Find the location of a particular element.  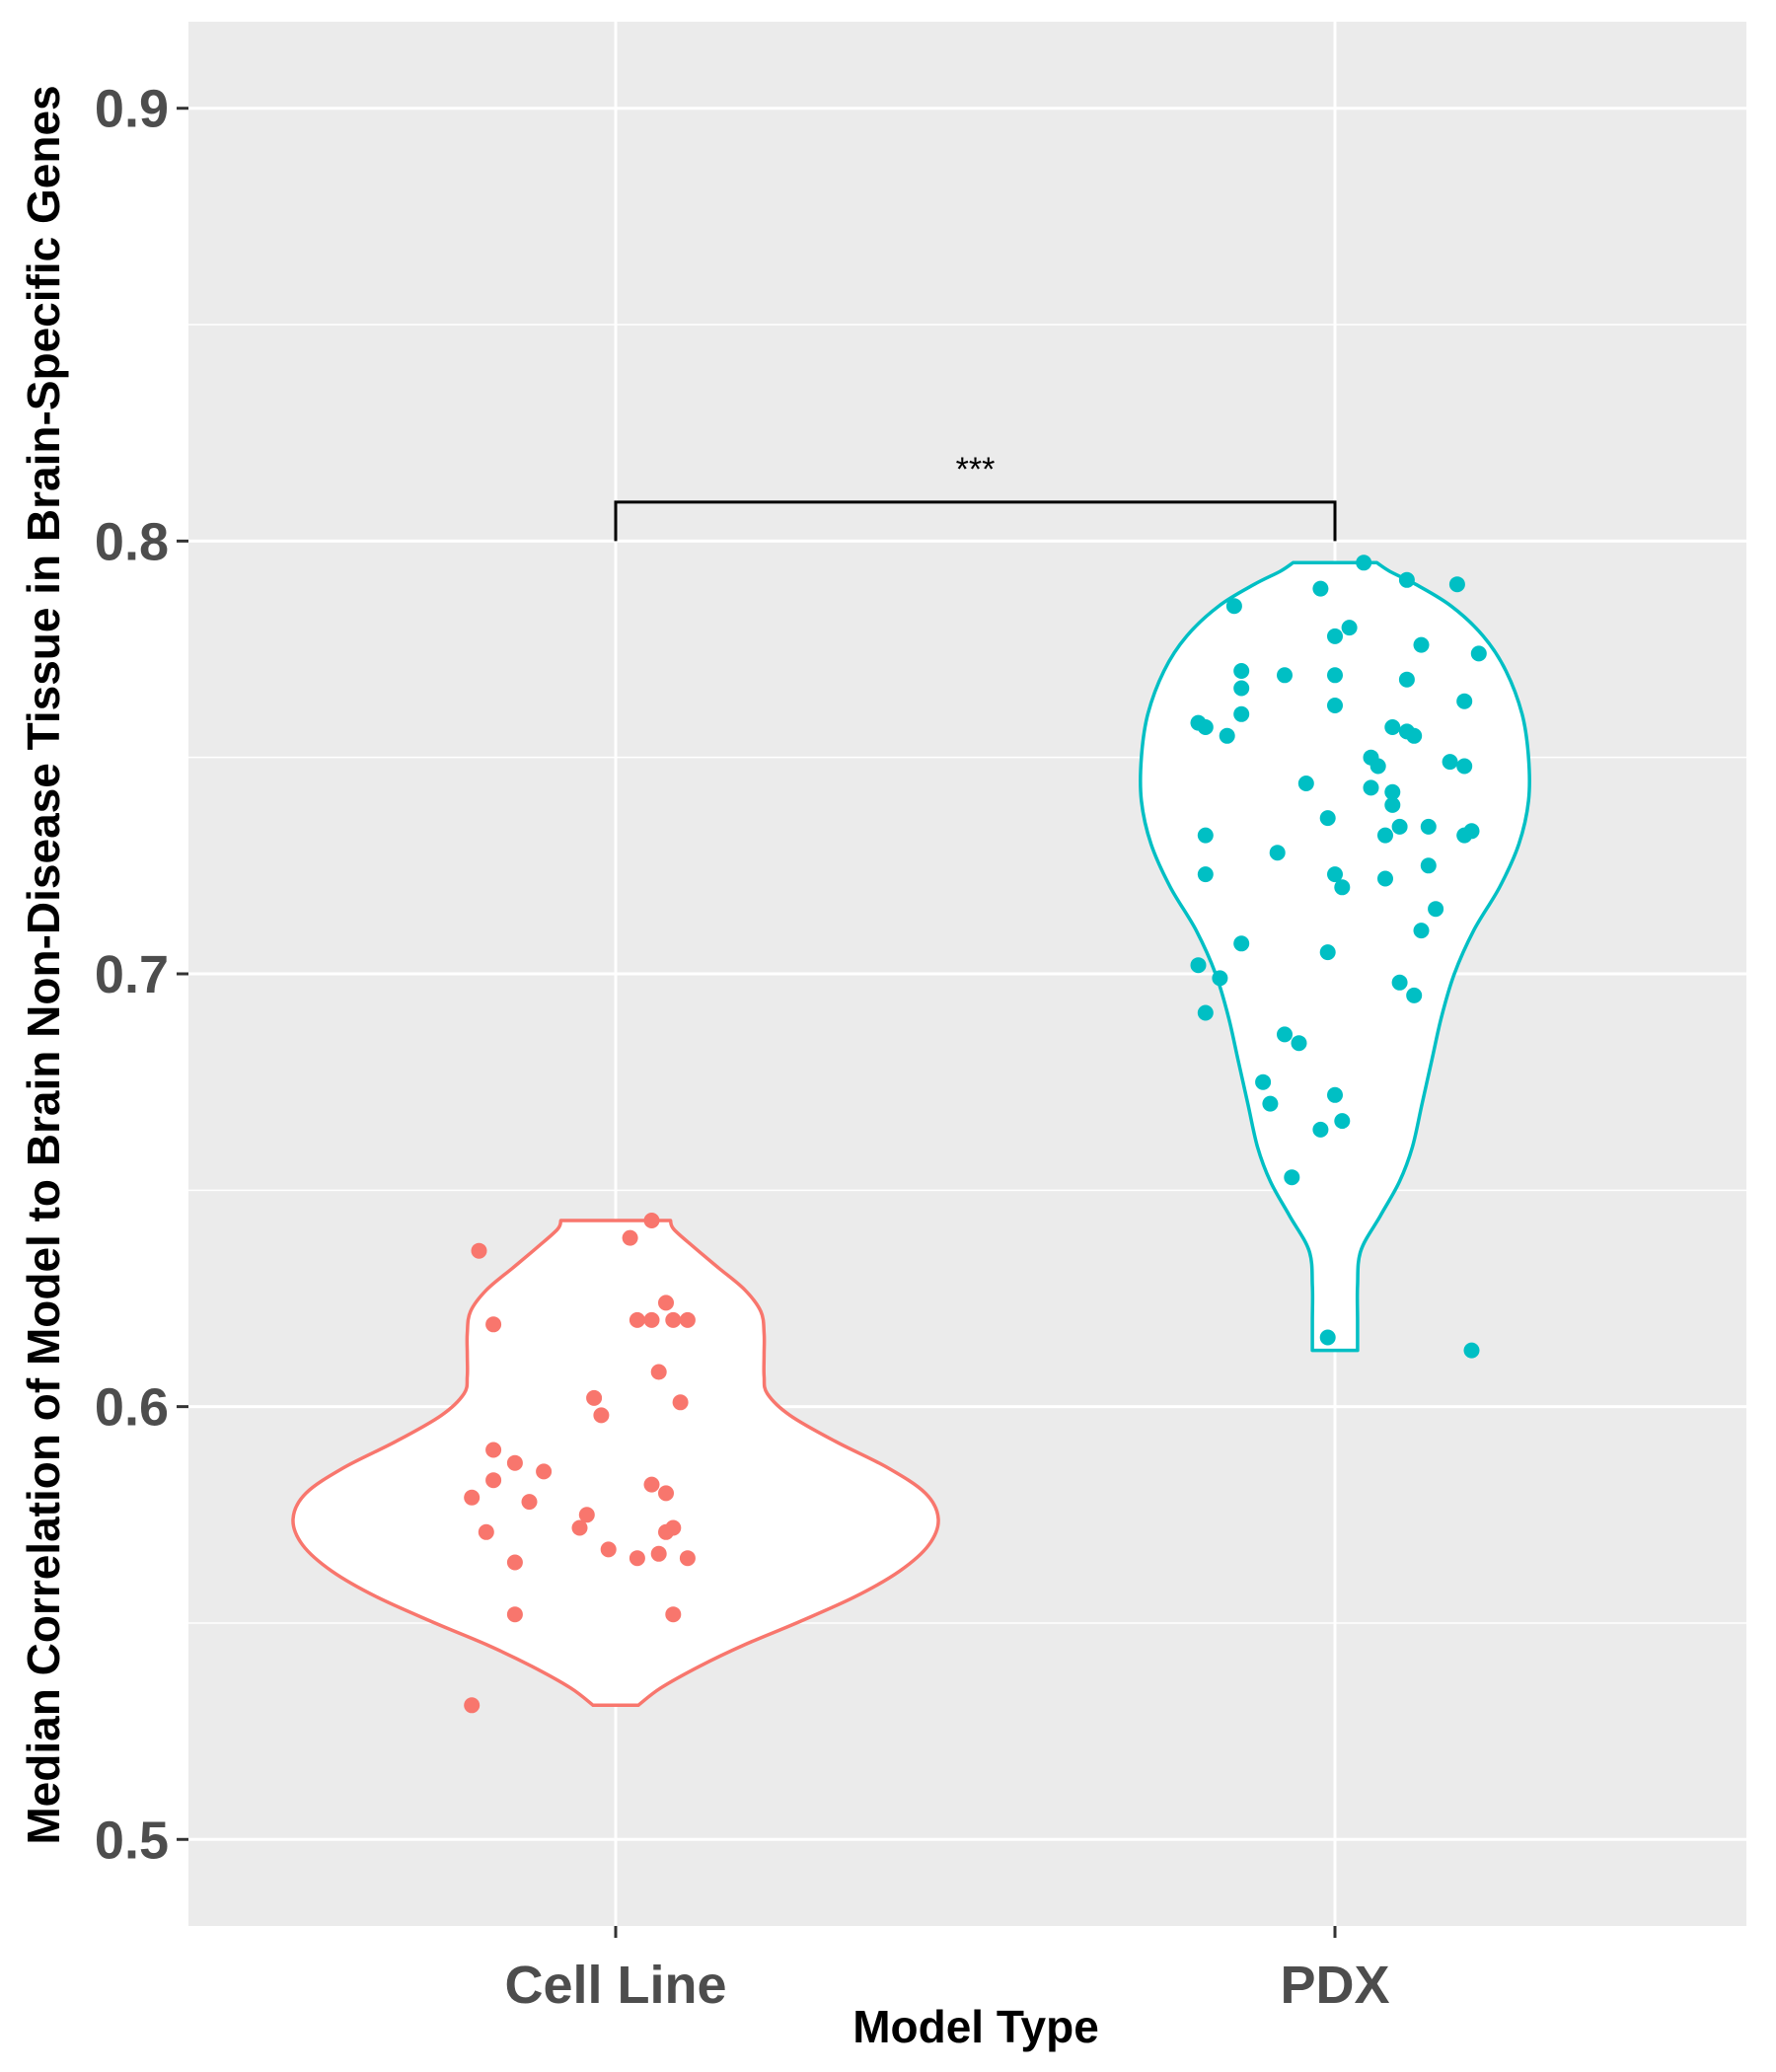

significance-bracket is located at coordinates (976, 521).